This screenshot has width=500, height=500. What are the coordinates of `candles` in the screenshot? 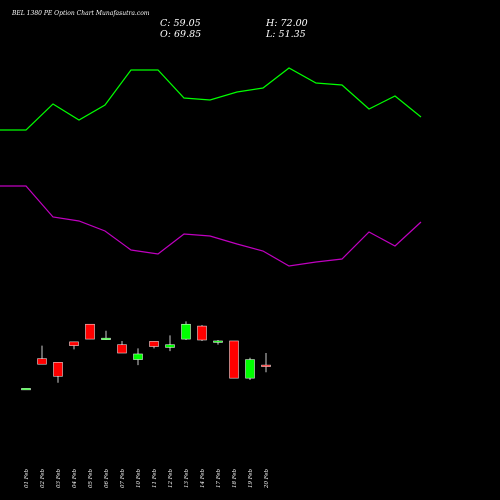 It's located at (146, 356).